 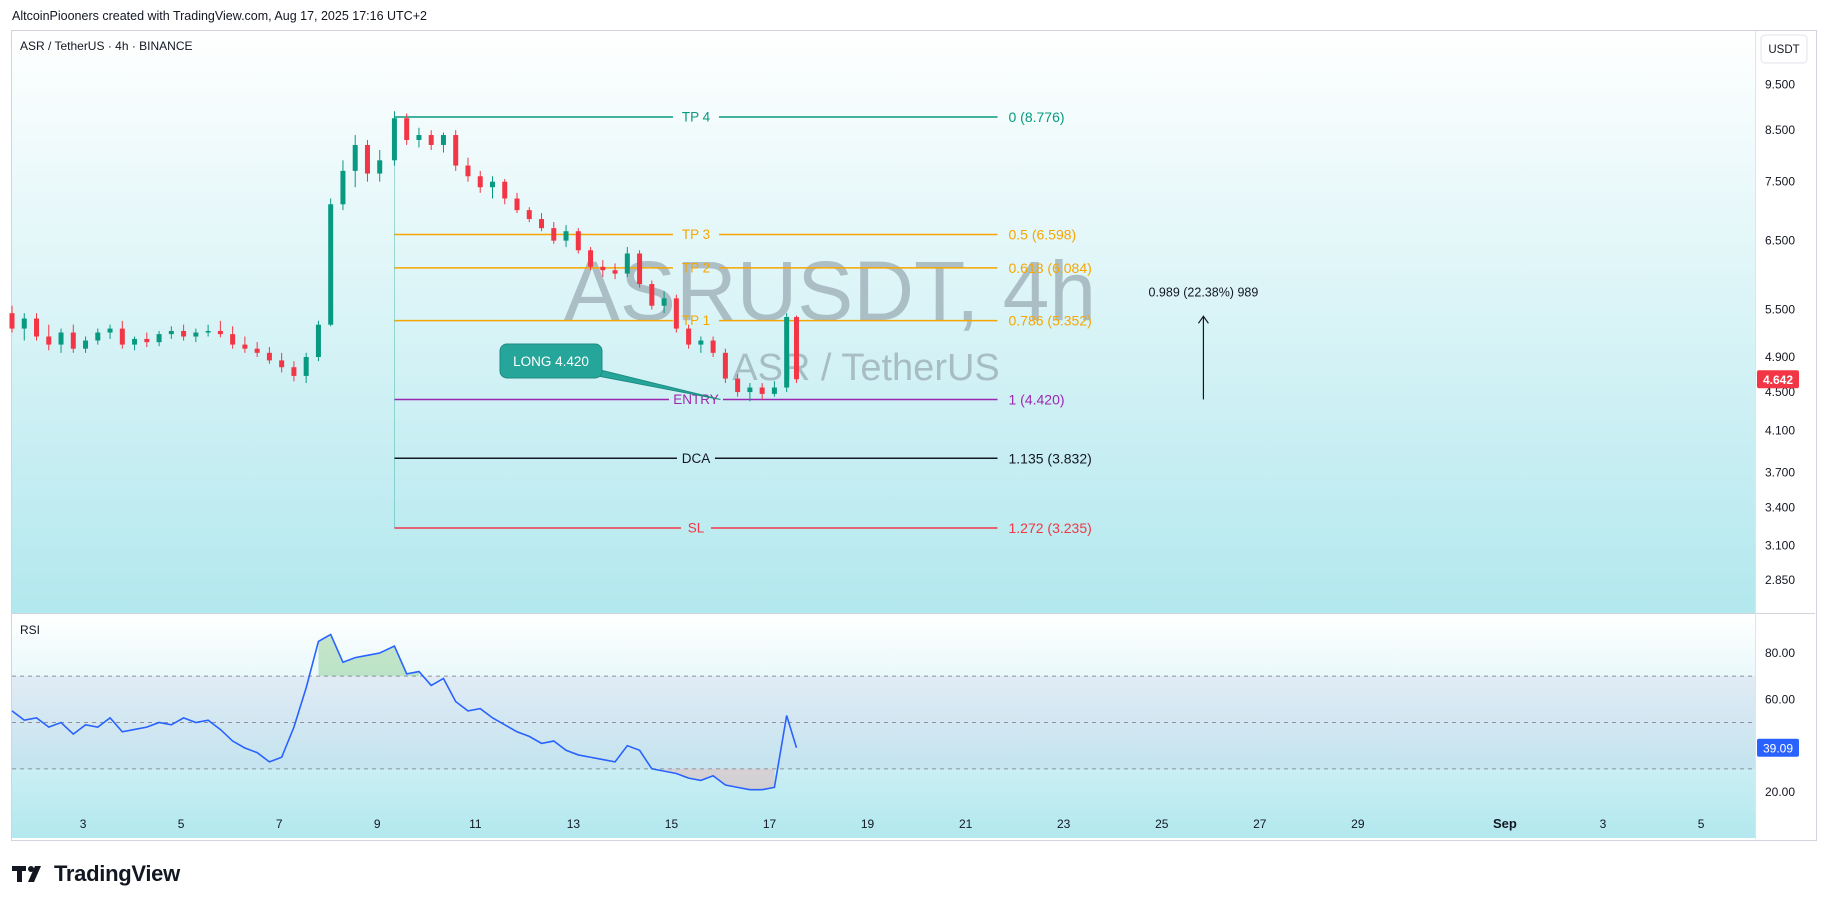 What do you see at coordinates (696, 267) in the screenshot?
I see `fib-level-name: TP 2` at bounding box center [696, 267].